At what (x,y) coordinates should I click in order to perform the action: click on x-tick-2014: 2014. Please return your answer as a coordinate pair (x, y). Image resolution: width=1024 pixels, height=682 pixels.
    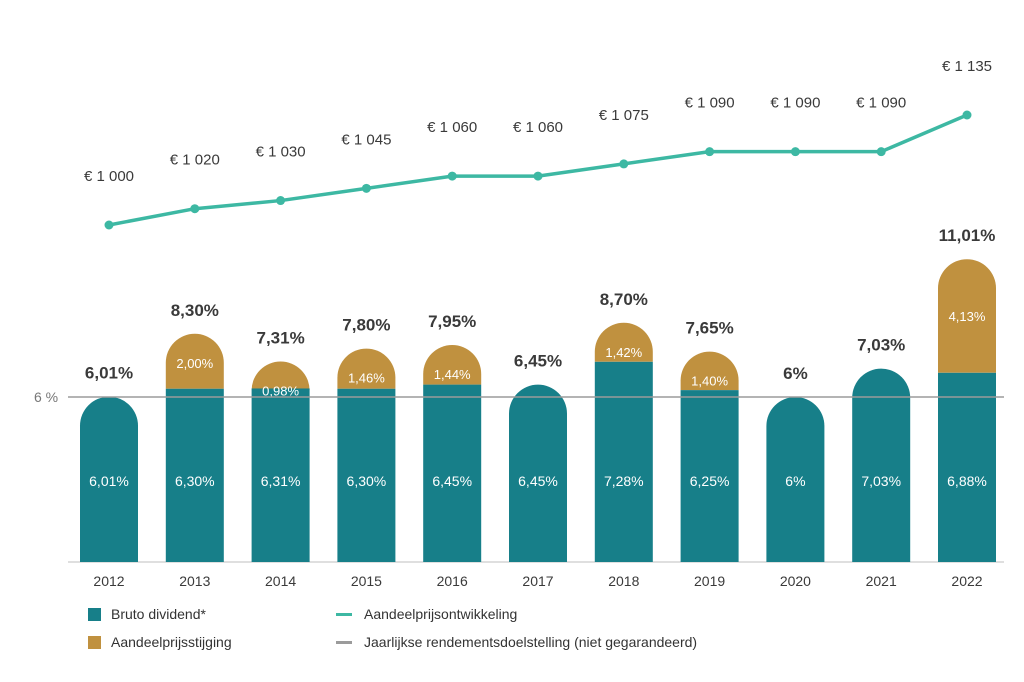
    Looking at the image, I should click on (280, 581).